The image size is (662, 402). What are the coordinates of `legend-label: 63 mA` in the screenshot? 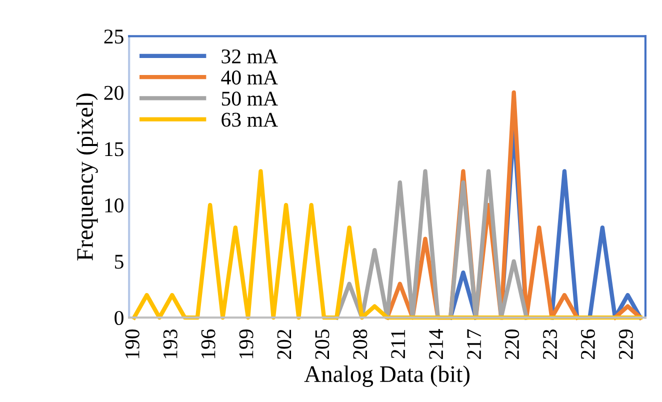 It's located at (250, 119).